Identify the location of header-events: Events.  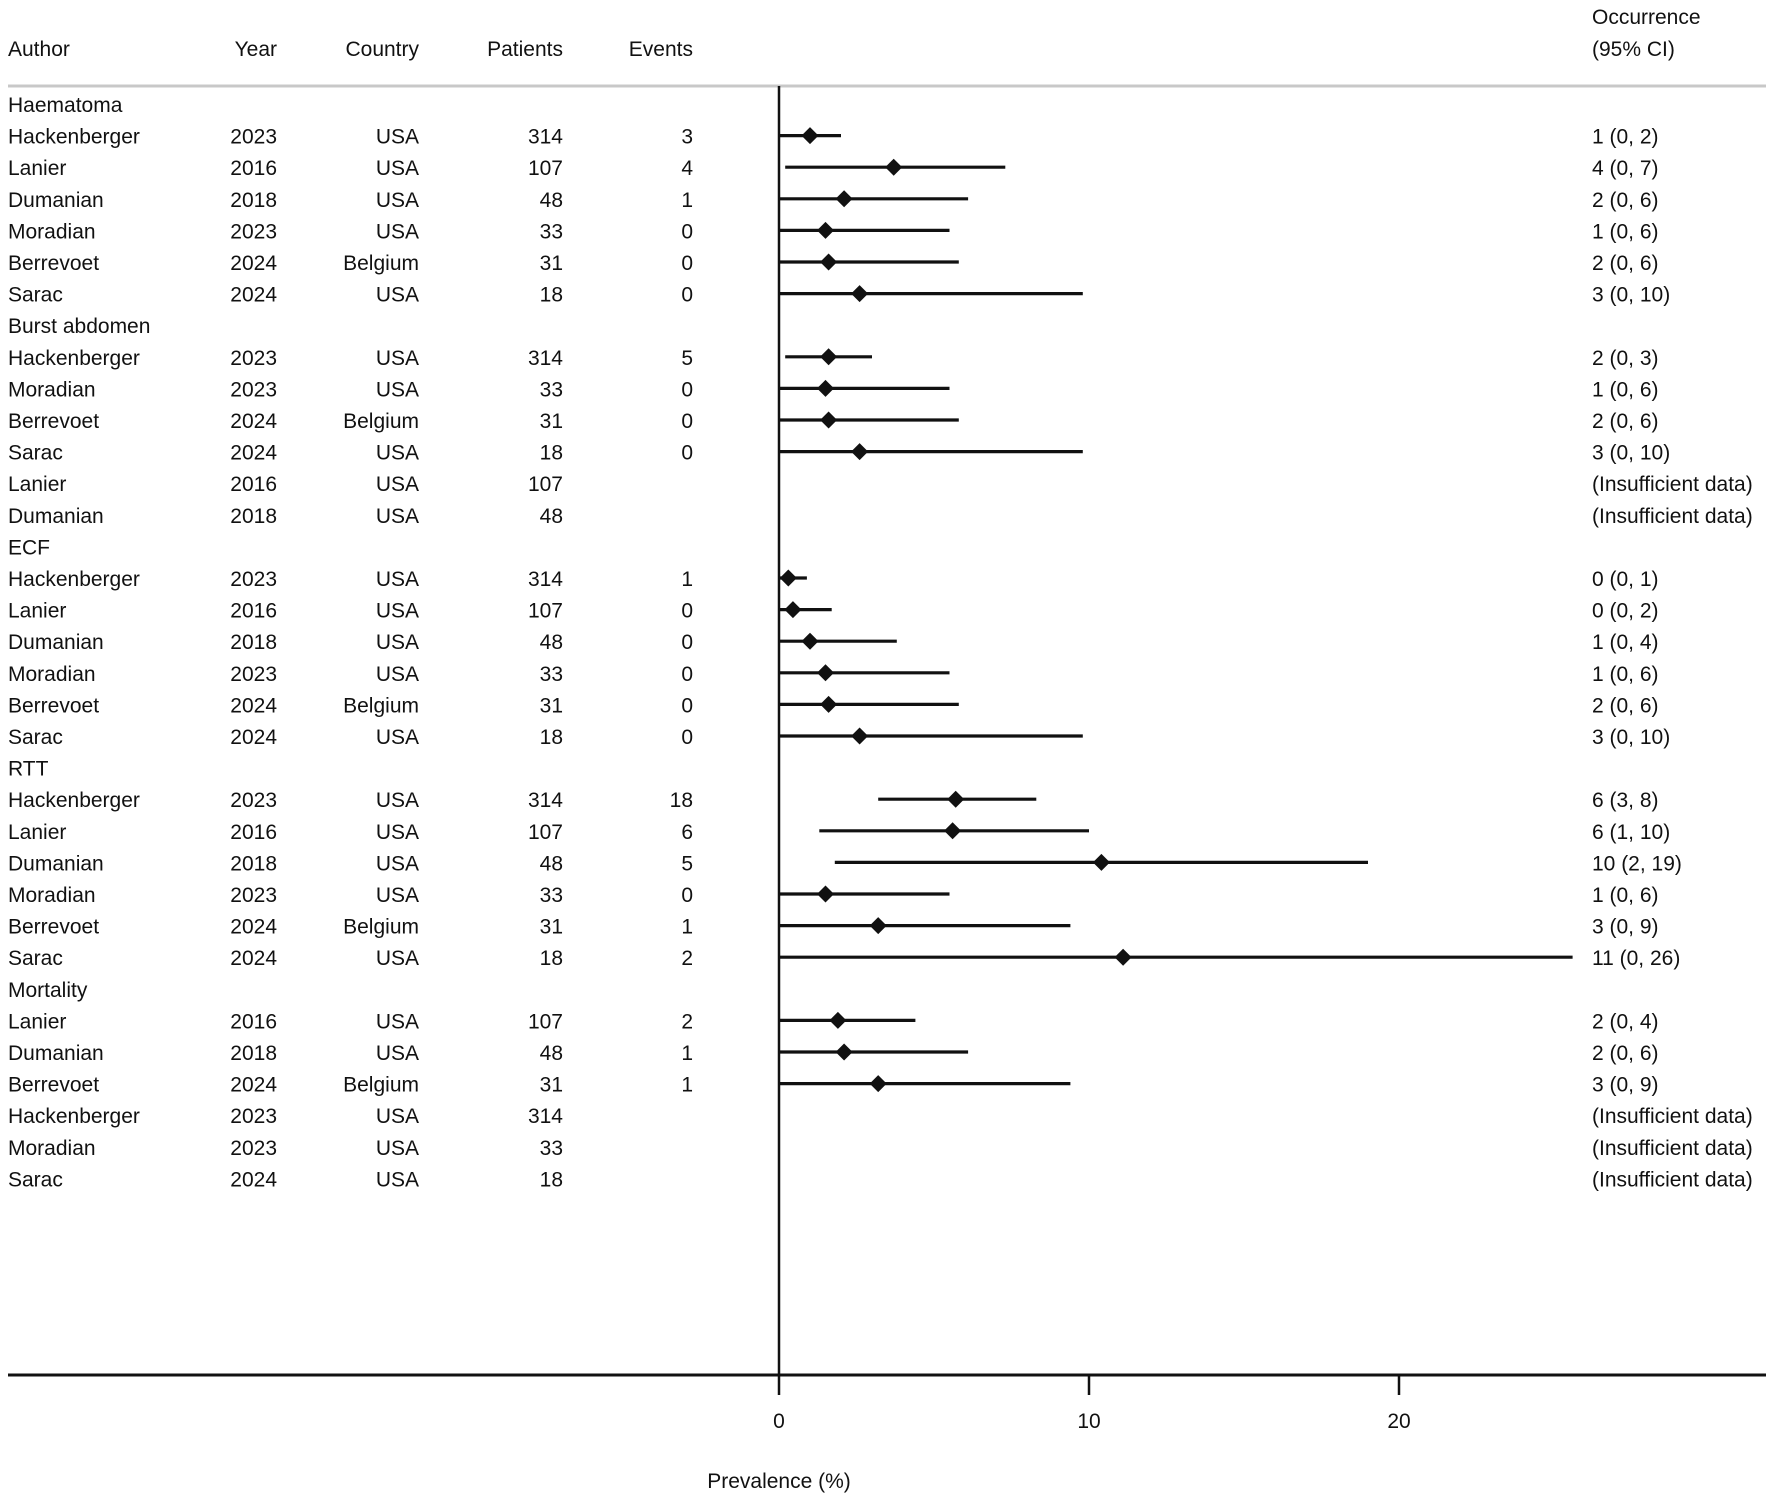
(661, 49).